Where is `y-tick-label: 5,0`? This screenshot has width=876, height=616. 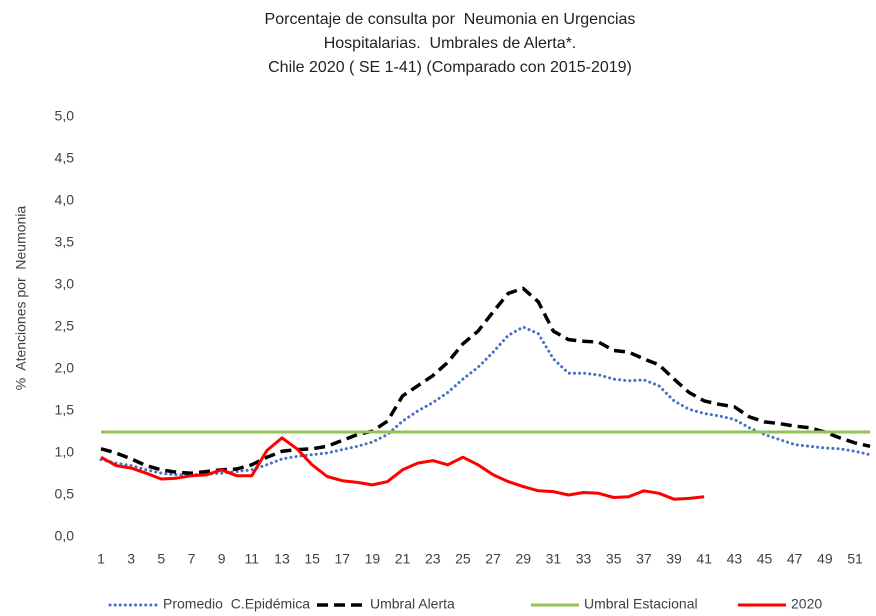
y-tick-label: 5,0 is located at coordinates (65, 116).